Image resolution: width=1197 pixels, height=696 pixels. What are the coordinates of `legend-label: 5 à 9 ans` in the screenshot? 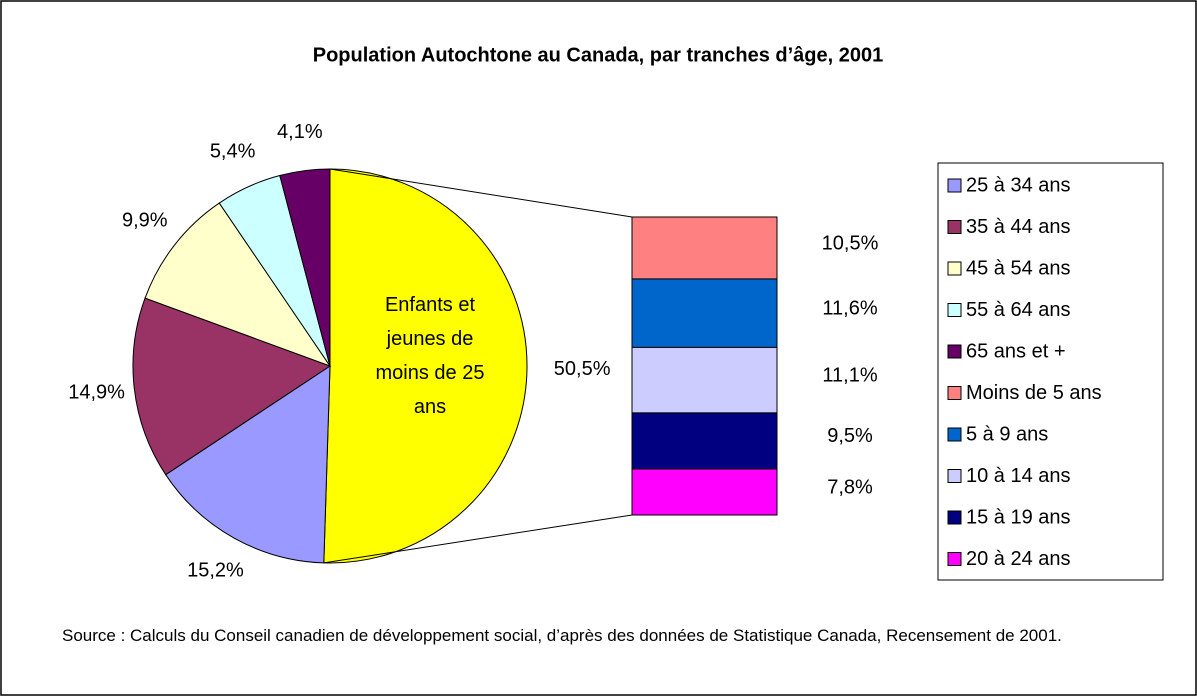 It's located at (1007, 434).